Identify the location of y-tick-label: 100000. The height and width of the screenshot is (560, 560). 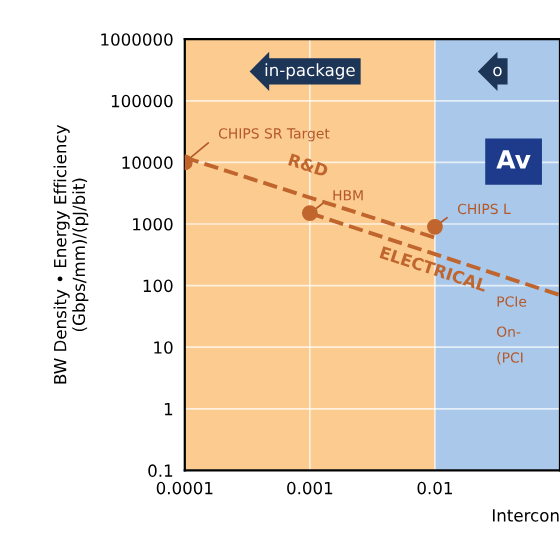
(142, 101).